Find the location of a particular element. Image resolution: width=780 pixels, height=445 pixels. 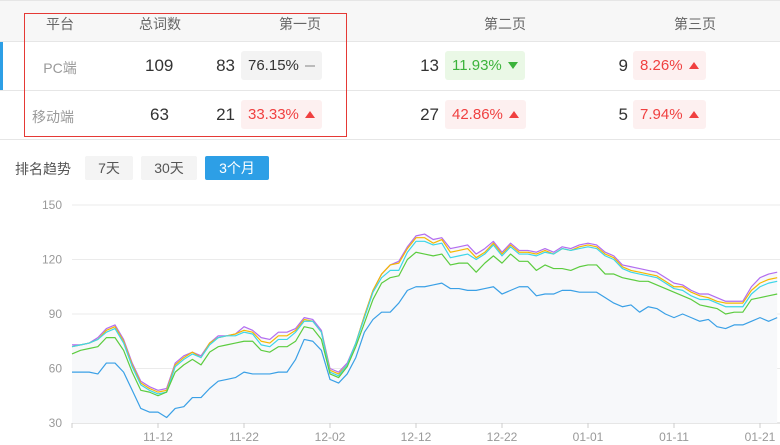

x-tick-label: 11-12 is located at coordinates (158, 437).